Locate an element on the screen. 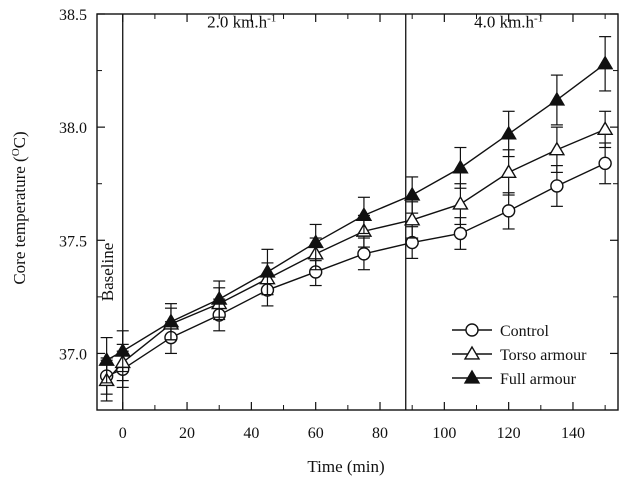  legend: Control Torso armour Full armour is located at coordinates (519, 355).